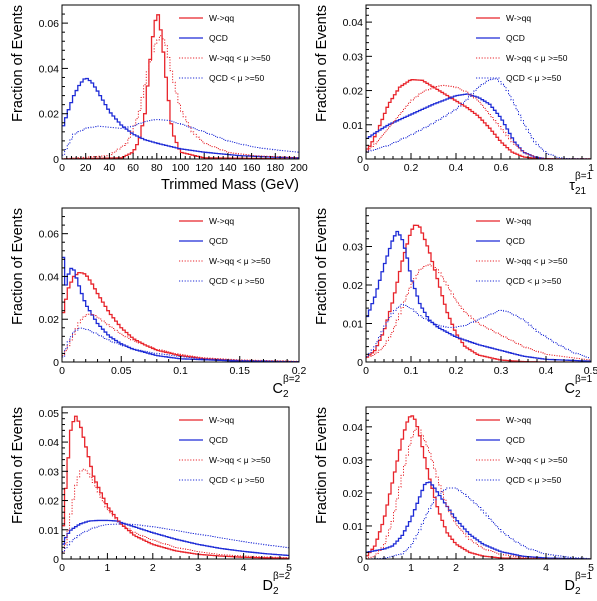  What do you see at coordinates (501, 568) in the screenshot?
I see `x-tick-label: 3` at bounding box center [501, 568].